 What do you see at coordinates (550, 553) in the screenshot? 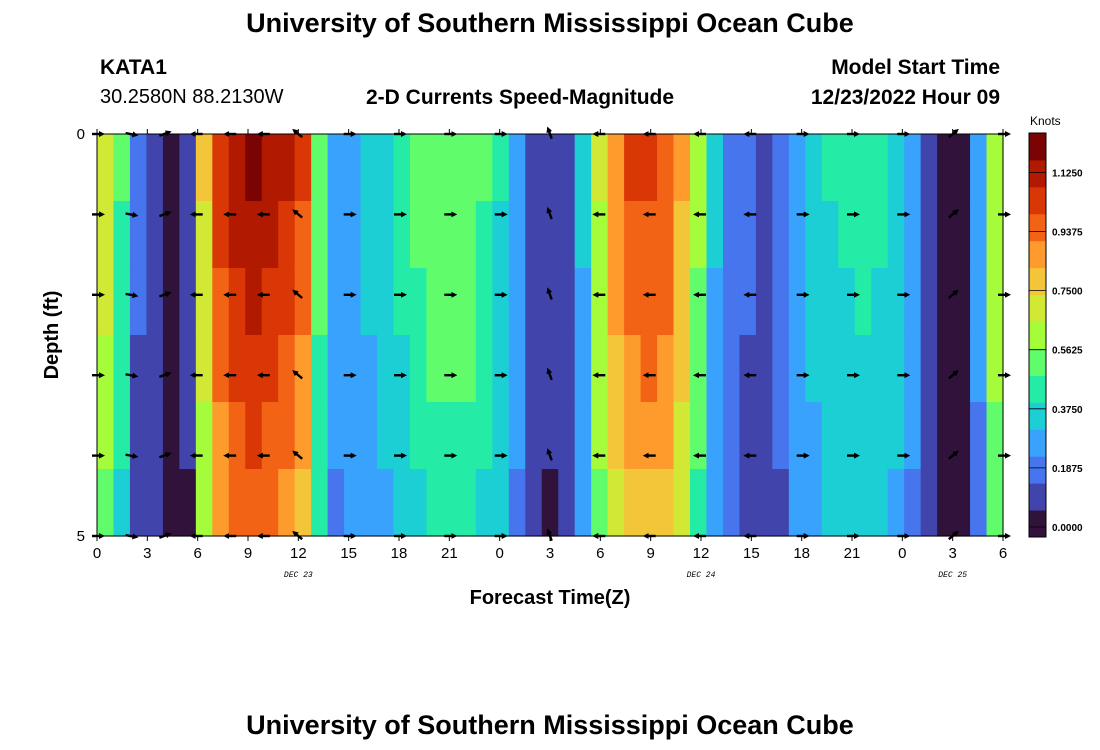
I see `x-tick-label: 3` at bounding box center [550, 553].